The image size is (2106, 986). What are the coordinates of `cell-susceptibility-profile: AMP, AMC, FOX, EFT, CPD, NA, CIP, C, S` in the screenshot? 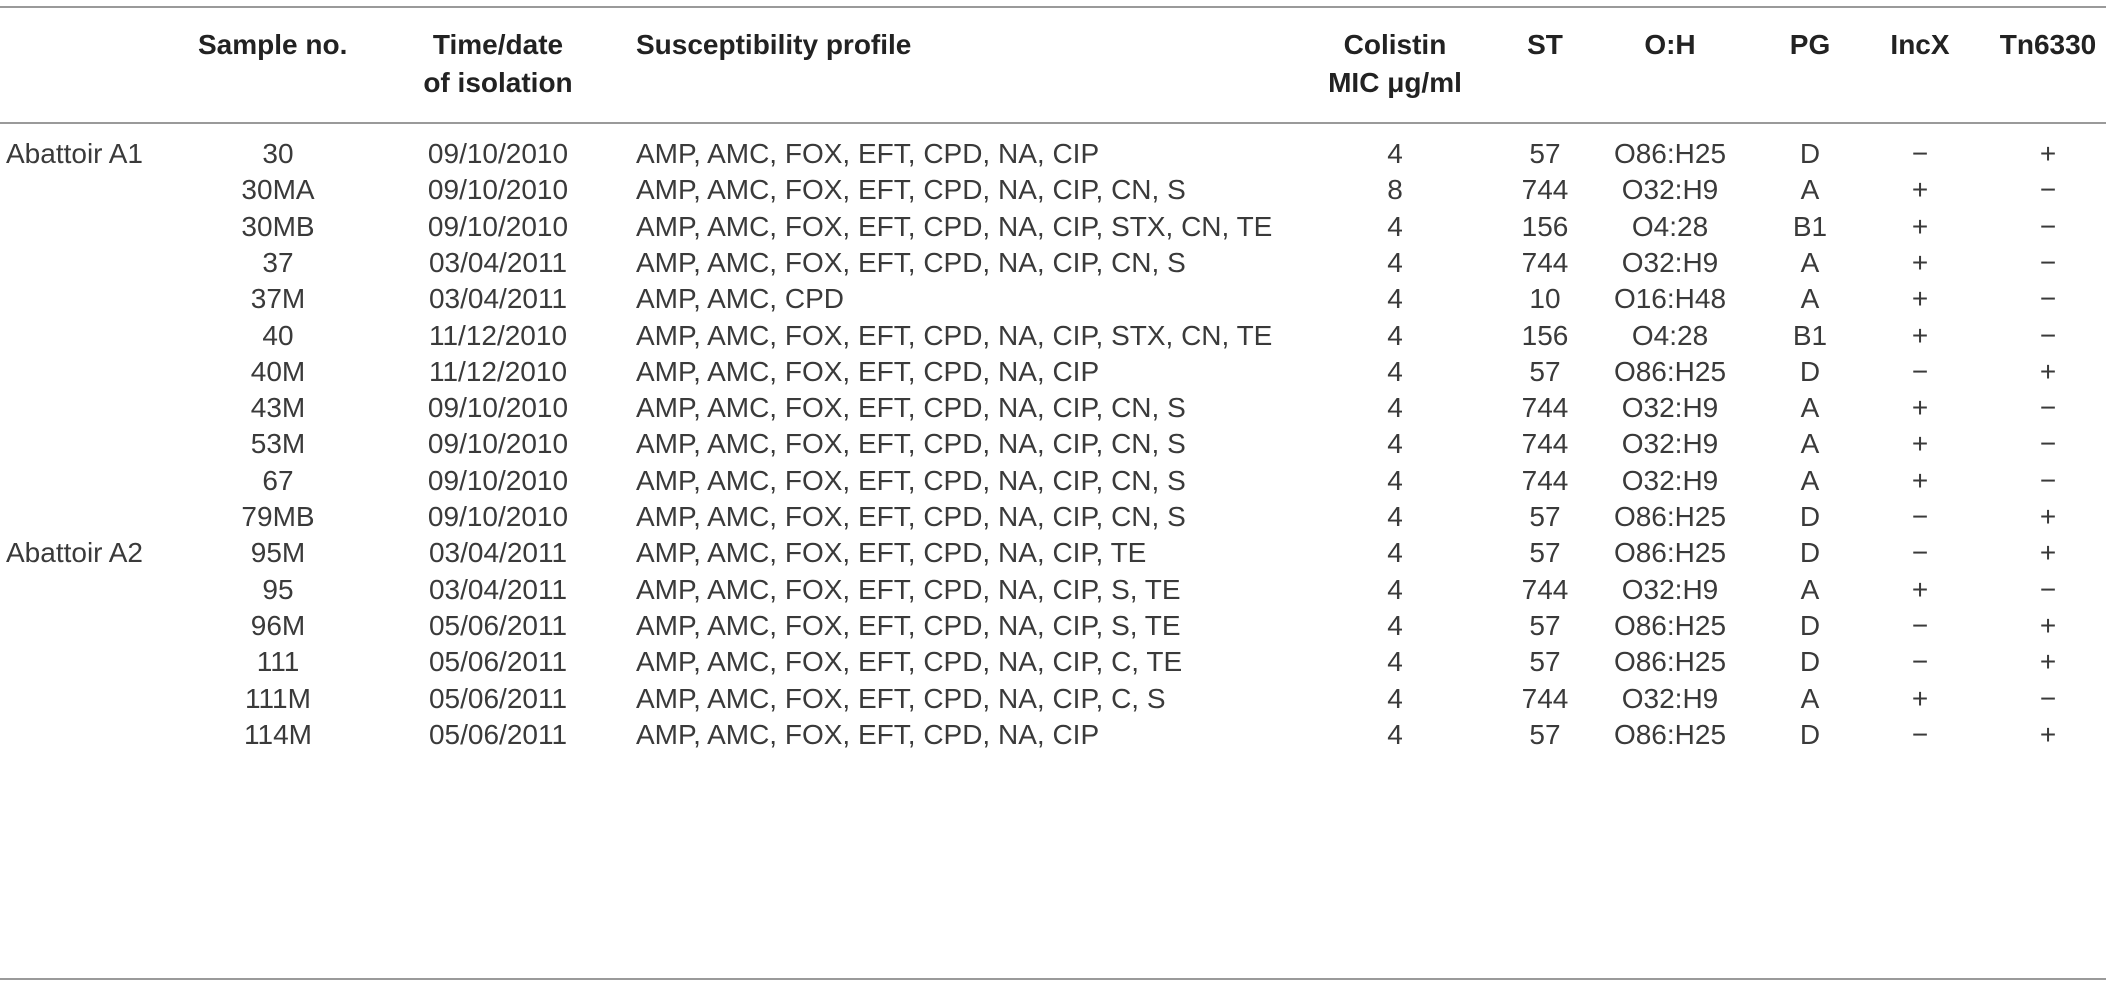 It's located at (901, 698).